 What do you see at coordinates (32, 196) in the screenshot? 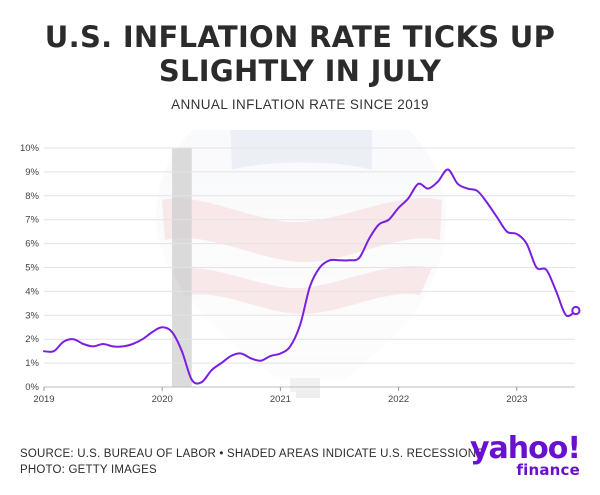
I see `y-tick-label: 8%` at bounding box center [32, 196].